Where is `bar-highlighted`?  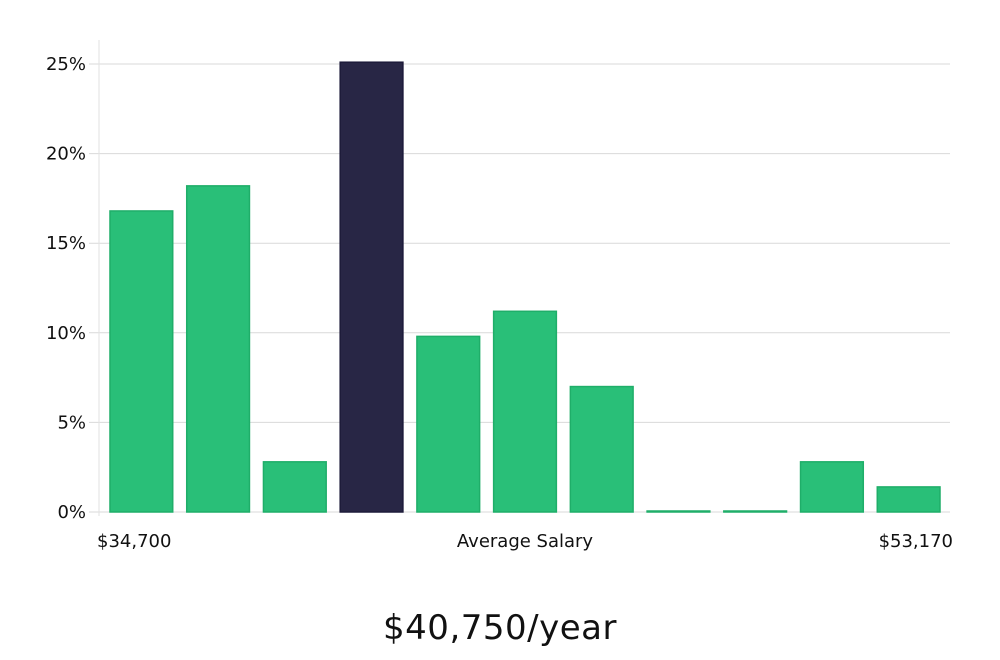 bar-highlighted is located at coordinates (371, 287).